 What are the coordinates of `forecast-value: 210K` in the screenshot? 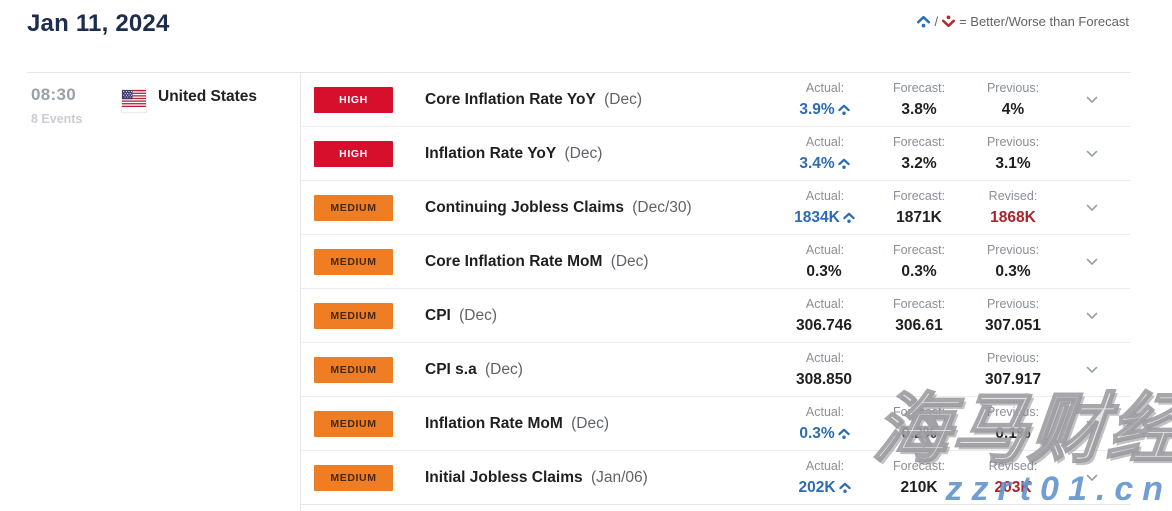 It's located at (919, 487).